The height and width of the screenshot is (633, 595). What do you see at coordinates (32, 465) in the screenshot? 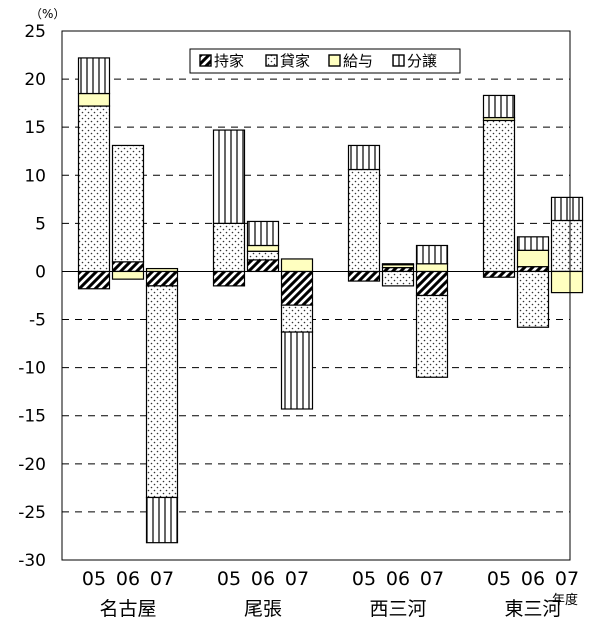
I see `y-tick-label: -20` at bounding box center [32, 465].